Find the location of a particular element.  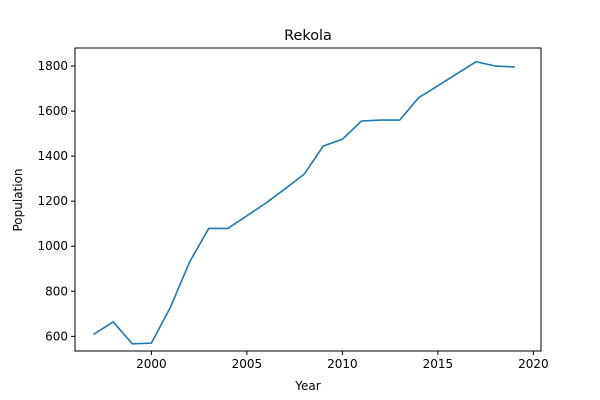

y-axis: 600 800 1000 1200 1400 1600 1800 is located at coordinates (56, 201).